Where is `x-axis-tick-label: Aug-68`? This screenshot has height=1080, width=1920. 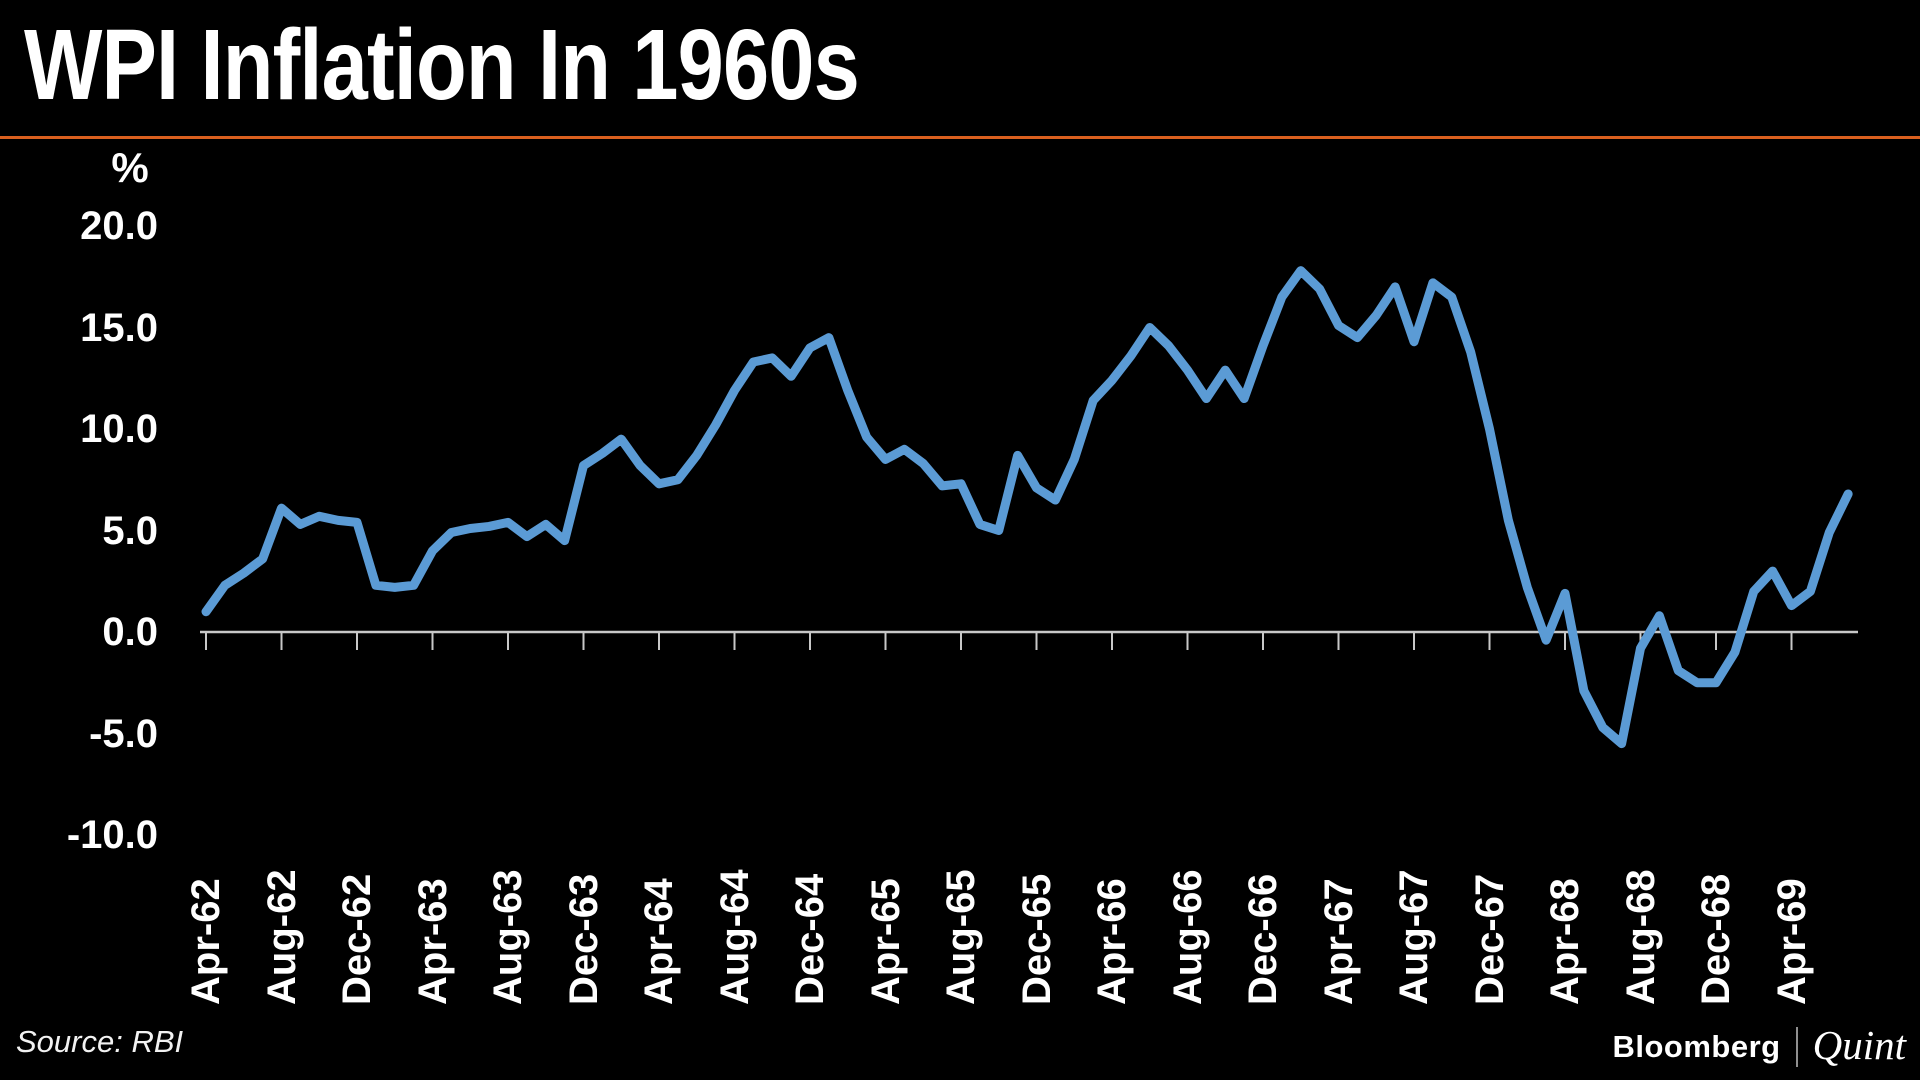
x-axis-tick-label: Aug-68 is located at coordinates (1640, 937).